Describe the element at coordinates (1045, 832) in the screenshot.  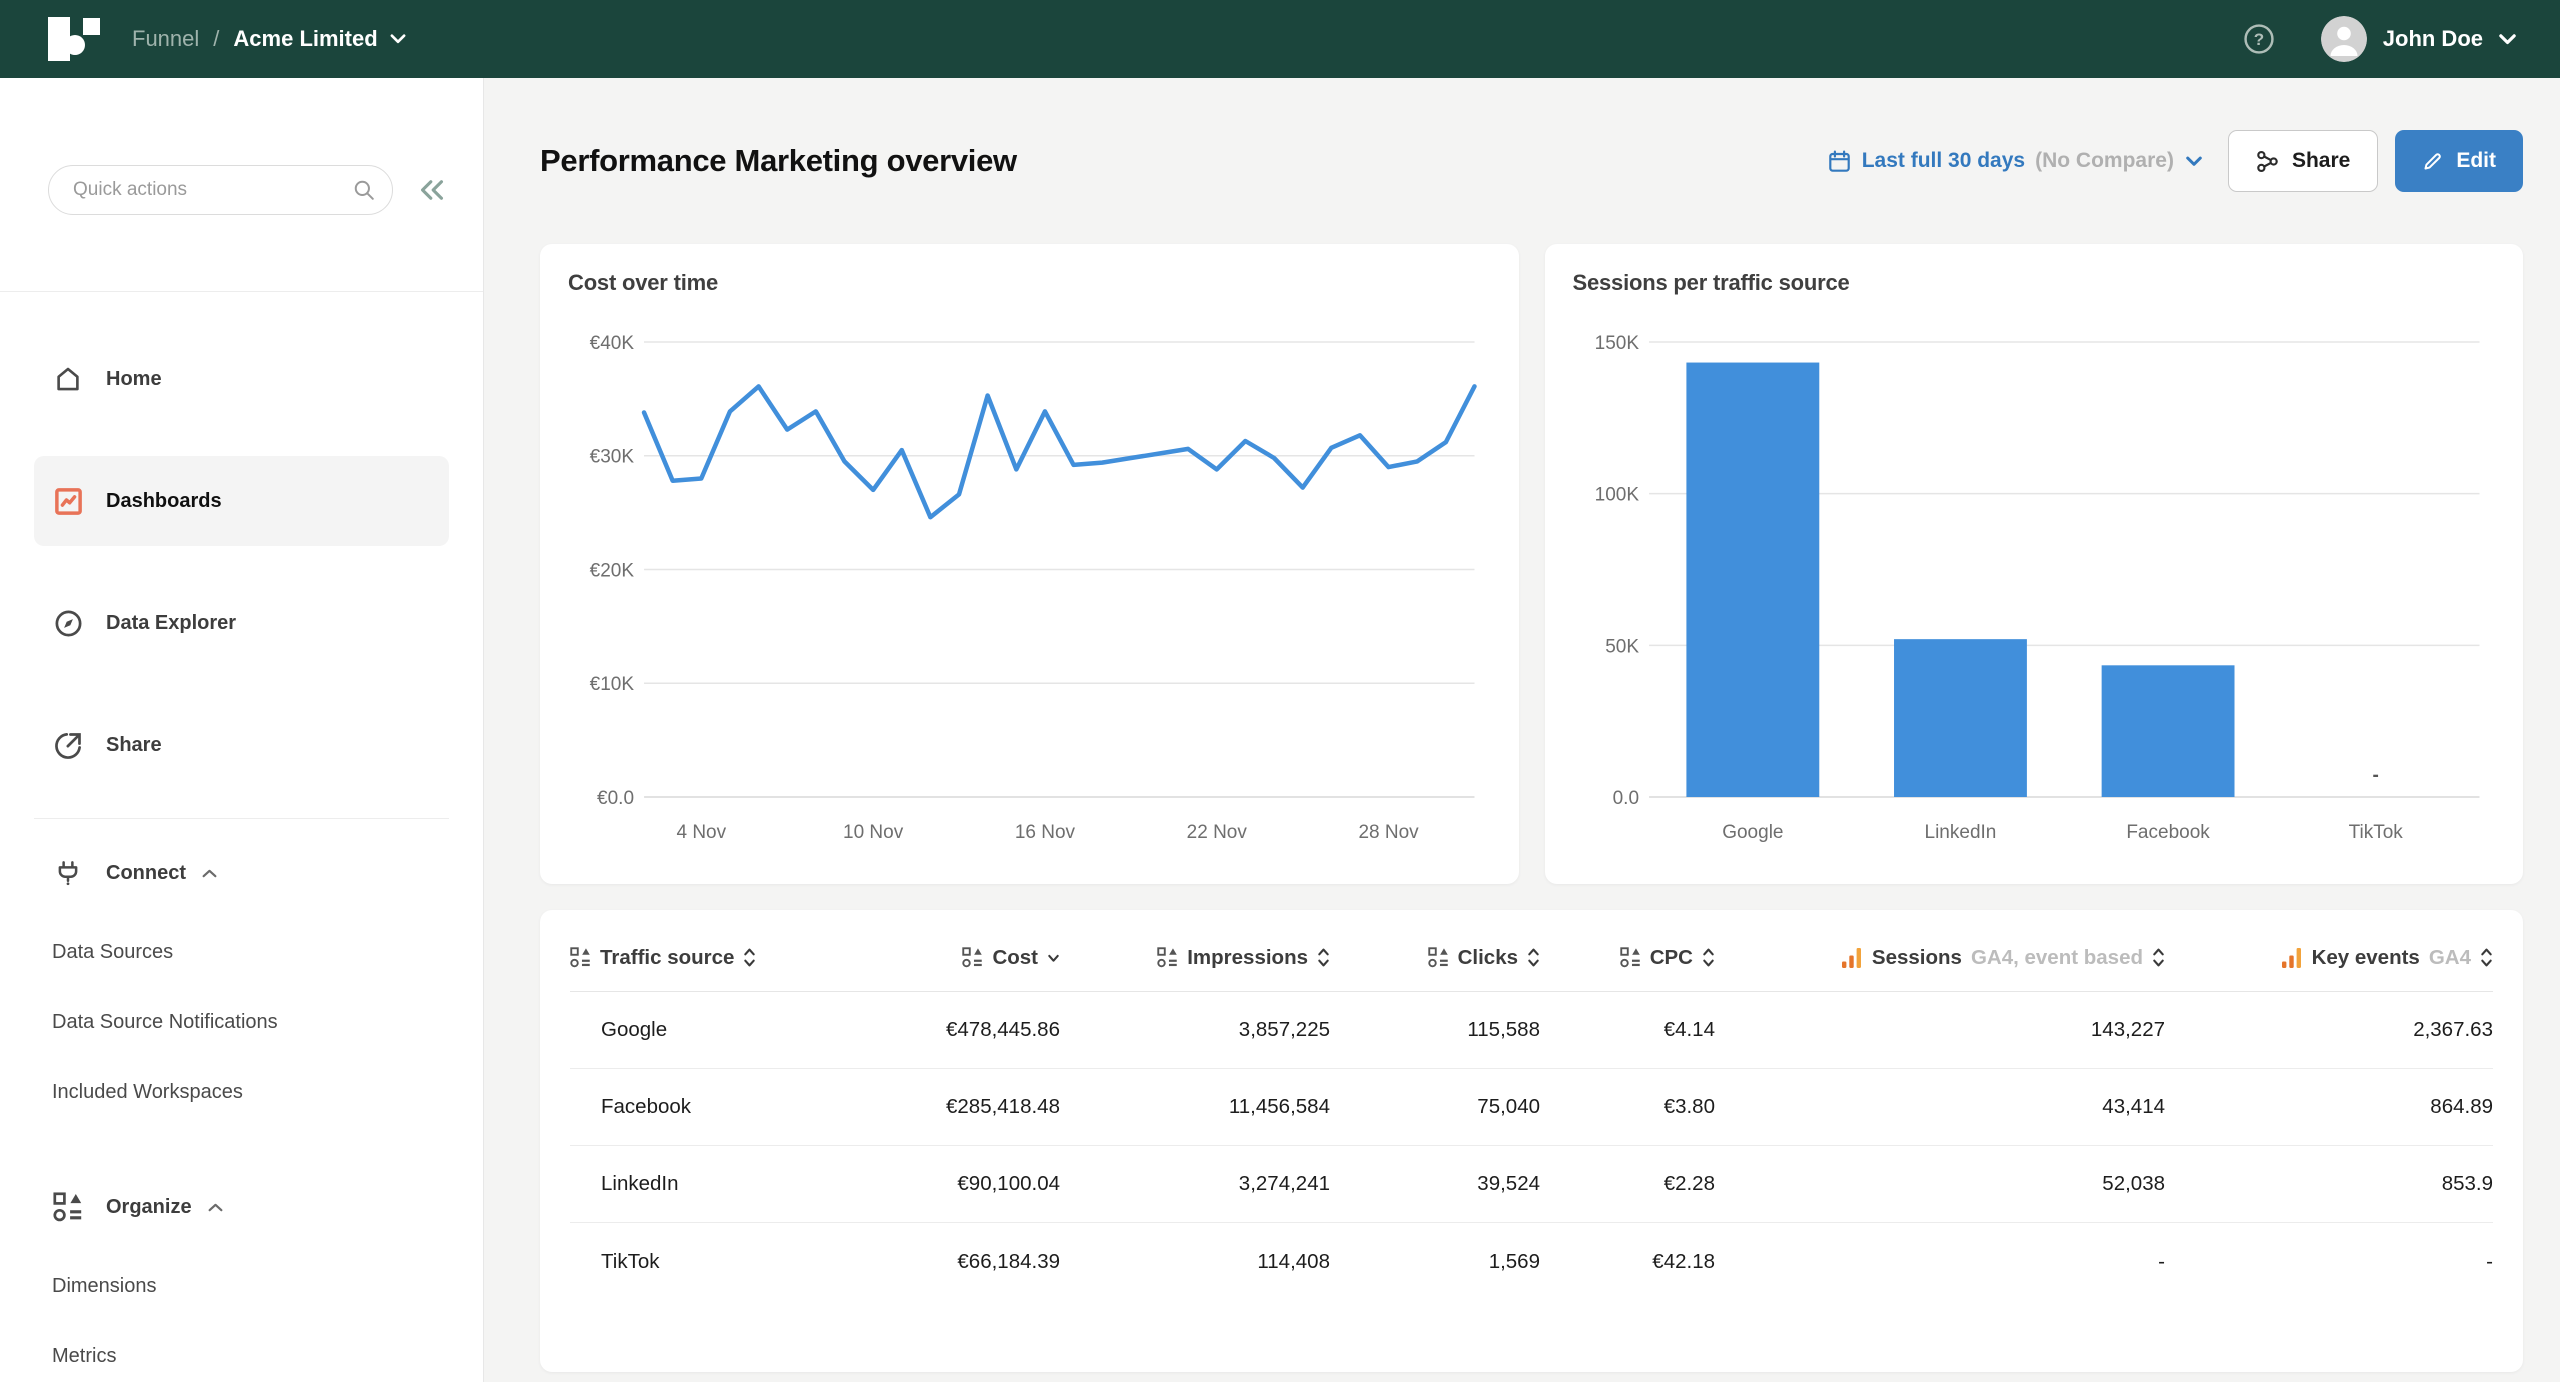
I see `svg-text: 16 Nov` at that location.